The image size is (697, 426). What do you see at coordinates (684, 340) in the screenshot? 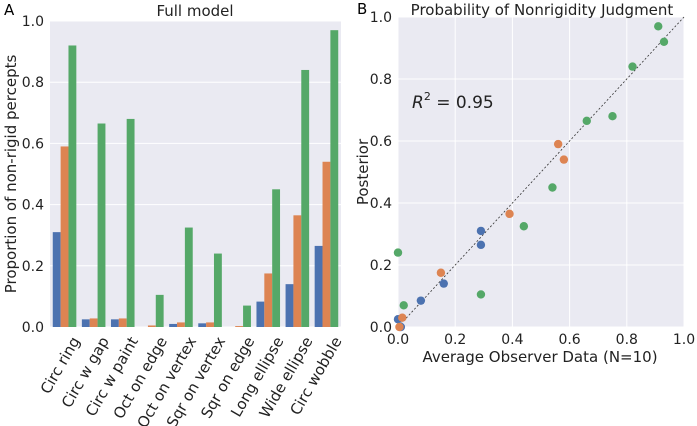
I see `scatter-chart-x-tick: 1.0` at bounding box center [684, 340].